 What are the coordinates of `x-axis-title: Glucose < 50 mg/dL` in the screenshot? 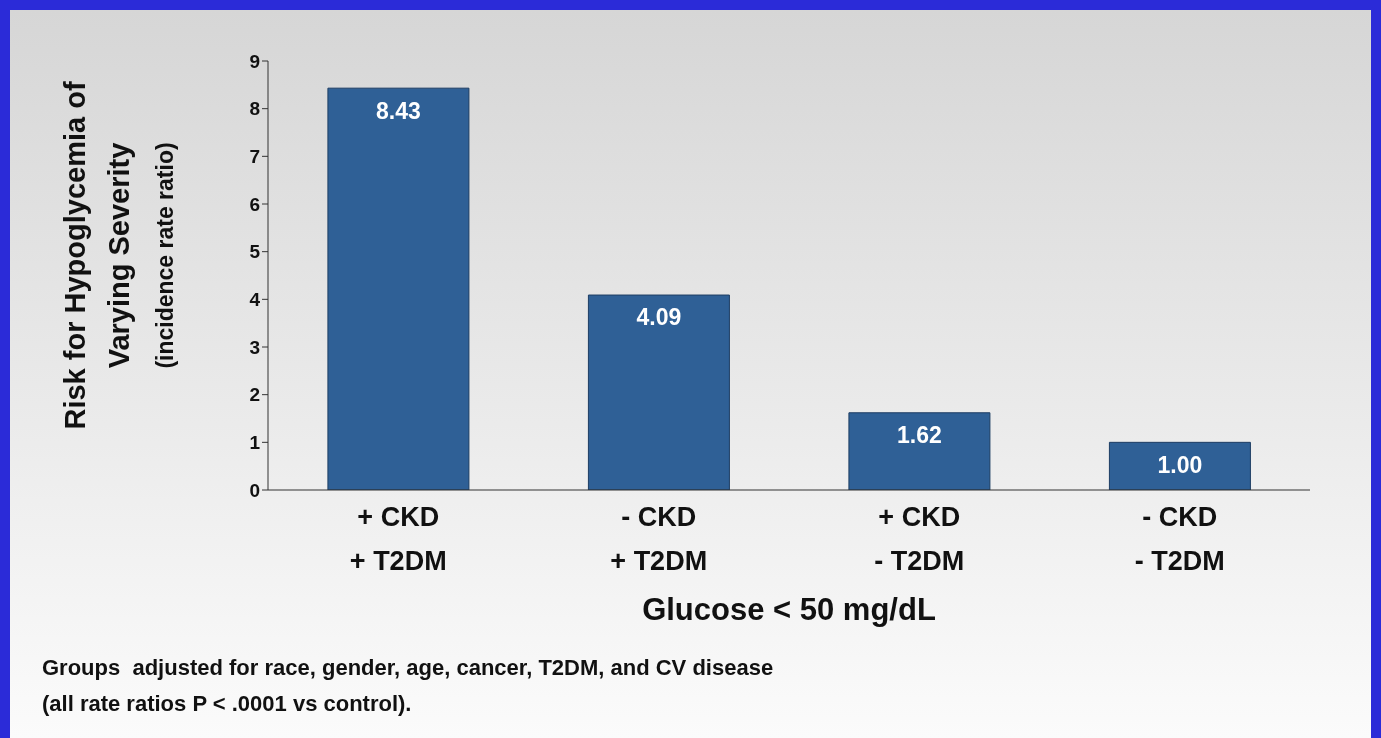 It's located at (789, 609).